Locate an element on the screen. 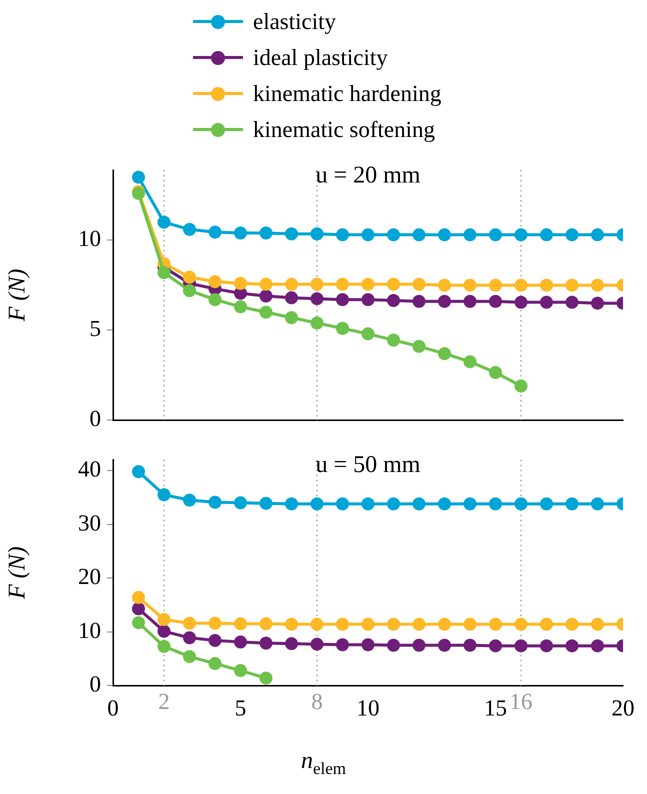  legend-label: kinematic hardening is located at coordinates (347, 94).